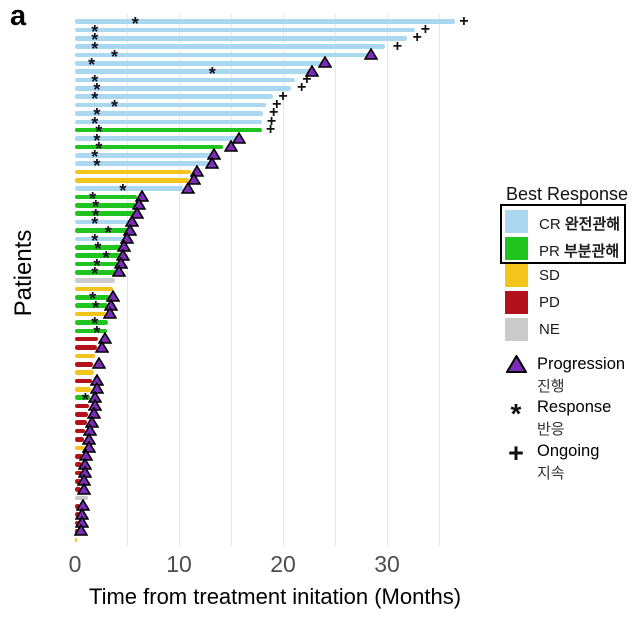 This screenshot has height=625, width=640. Describe the element at coordinates (283, 564) in the screenshot. I see `x-tick-label: 20` at that location.